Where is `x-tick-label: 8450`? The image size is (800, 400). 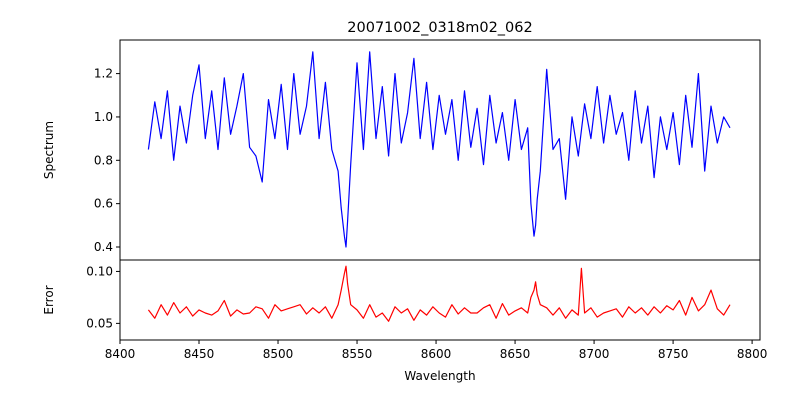
x-tick-label: 8450 is located at coordinates (199, 354).